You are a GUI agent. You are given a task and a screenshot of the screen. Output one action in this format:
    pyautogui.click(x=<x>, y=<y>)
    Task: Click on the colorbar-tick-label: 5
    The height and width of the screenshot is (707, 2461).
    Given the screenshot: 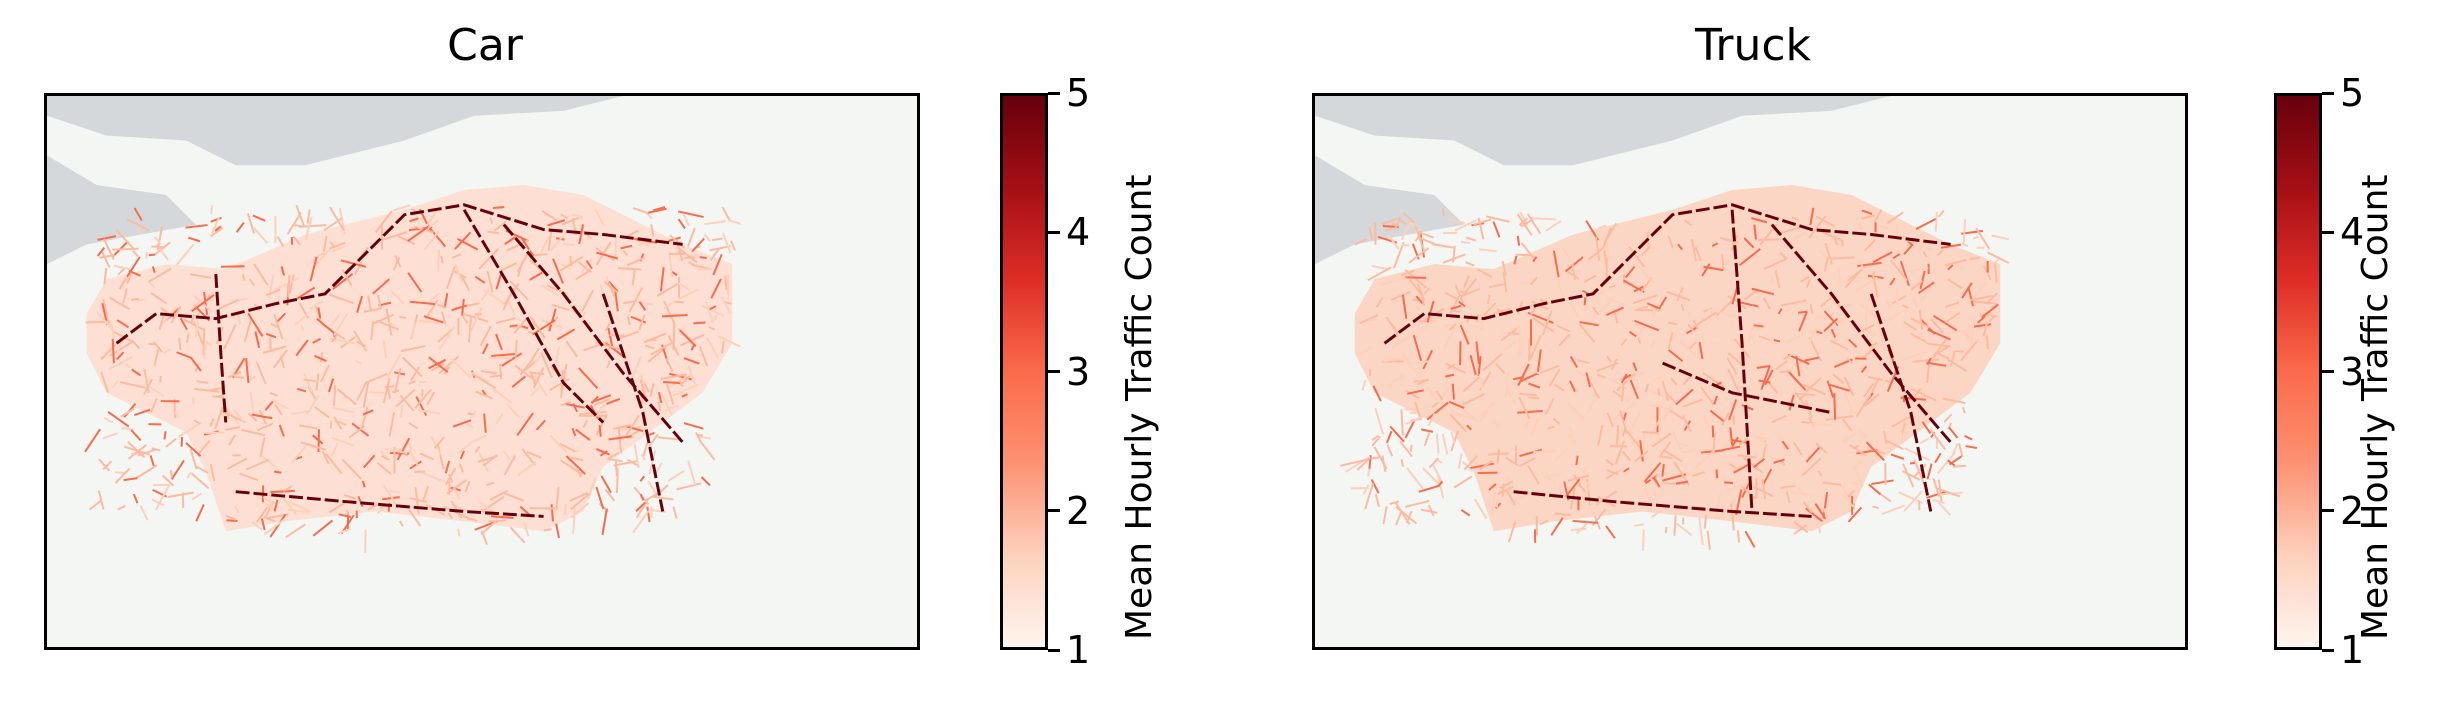 What is the action you would take?
    pyautogui.click(x=2352, y=93)
    